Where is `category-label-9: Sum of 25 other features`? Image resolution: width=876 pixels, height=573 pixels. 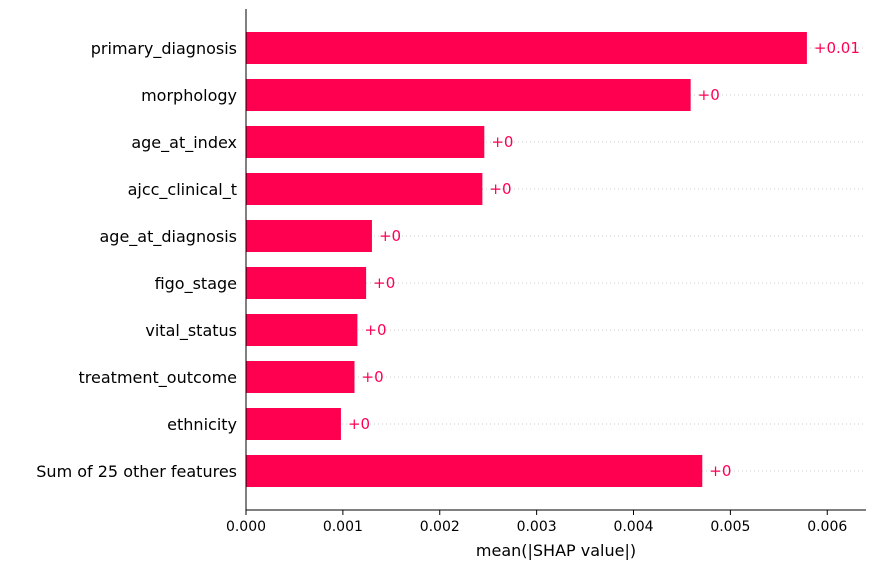 category-label-9: Sum of 25 other features is located at coordinates (136, 471).